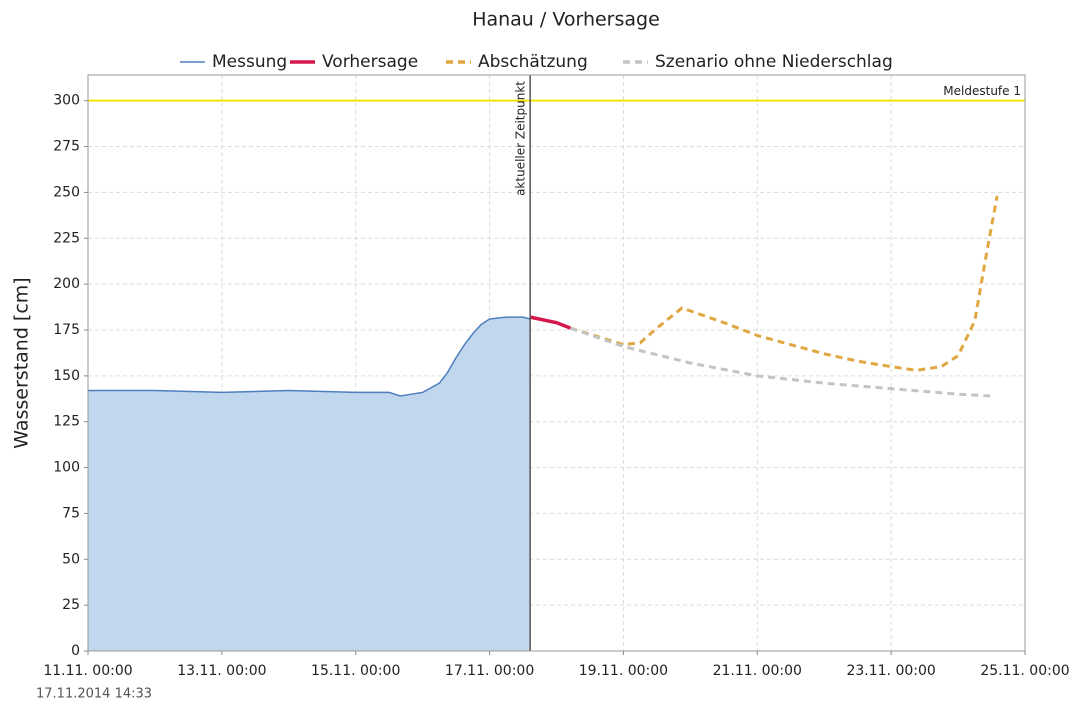  I want to click on legend-label: Abschätzung, so click(533, 62).